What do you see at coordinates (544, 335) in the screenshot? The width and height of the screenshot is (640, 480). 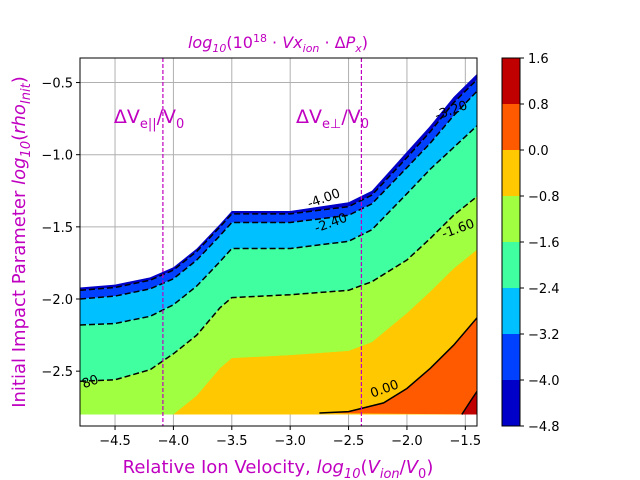 I see `colorbar-tick-label: −3.2` at bounding box center [544, 335].